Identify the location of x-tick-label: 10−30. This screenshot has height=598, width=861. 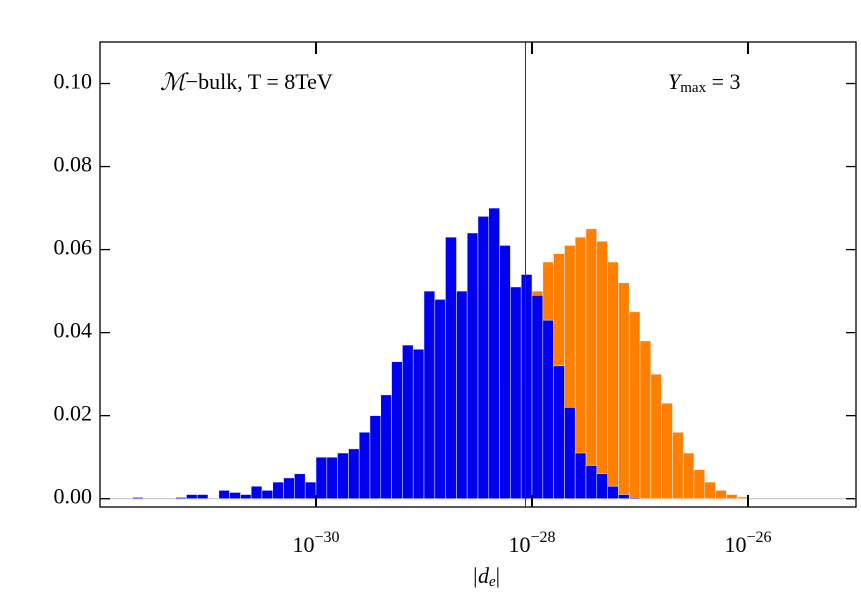
(315, 543).